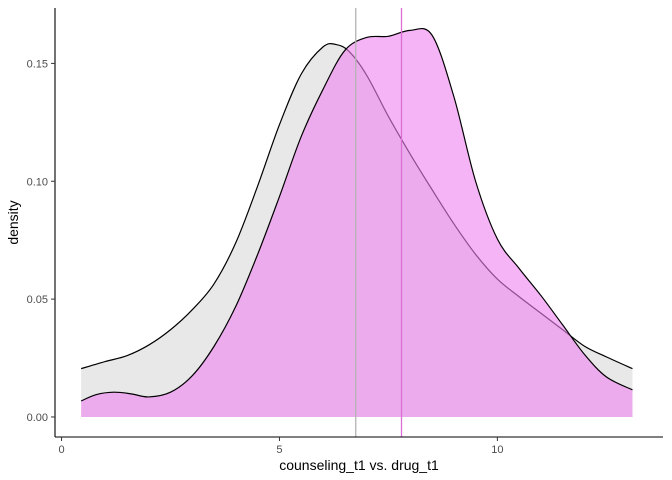 Image resolution: width=672 pixels, height=480 pixels. Describe the element at coordinates (359, 465) in the screenshot. I see `x-axis-title: counseling_t1 vs. drug_t1` at that location.